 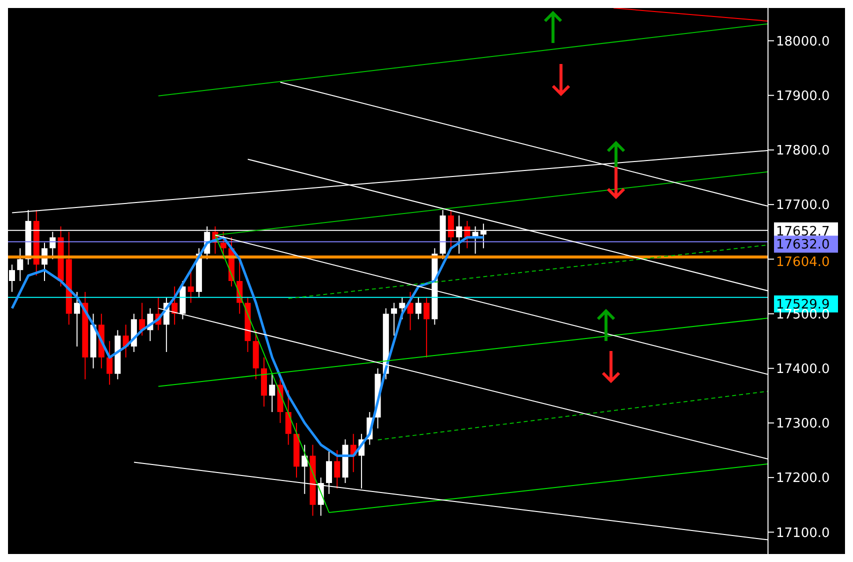 I want to click on y-tick-label: 17300.0, so click(x=803, y=424).